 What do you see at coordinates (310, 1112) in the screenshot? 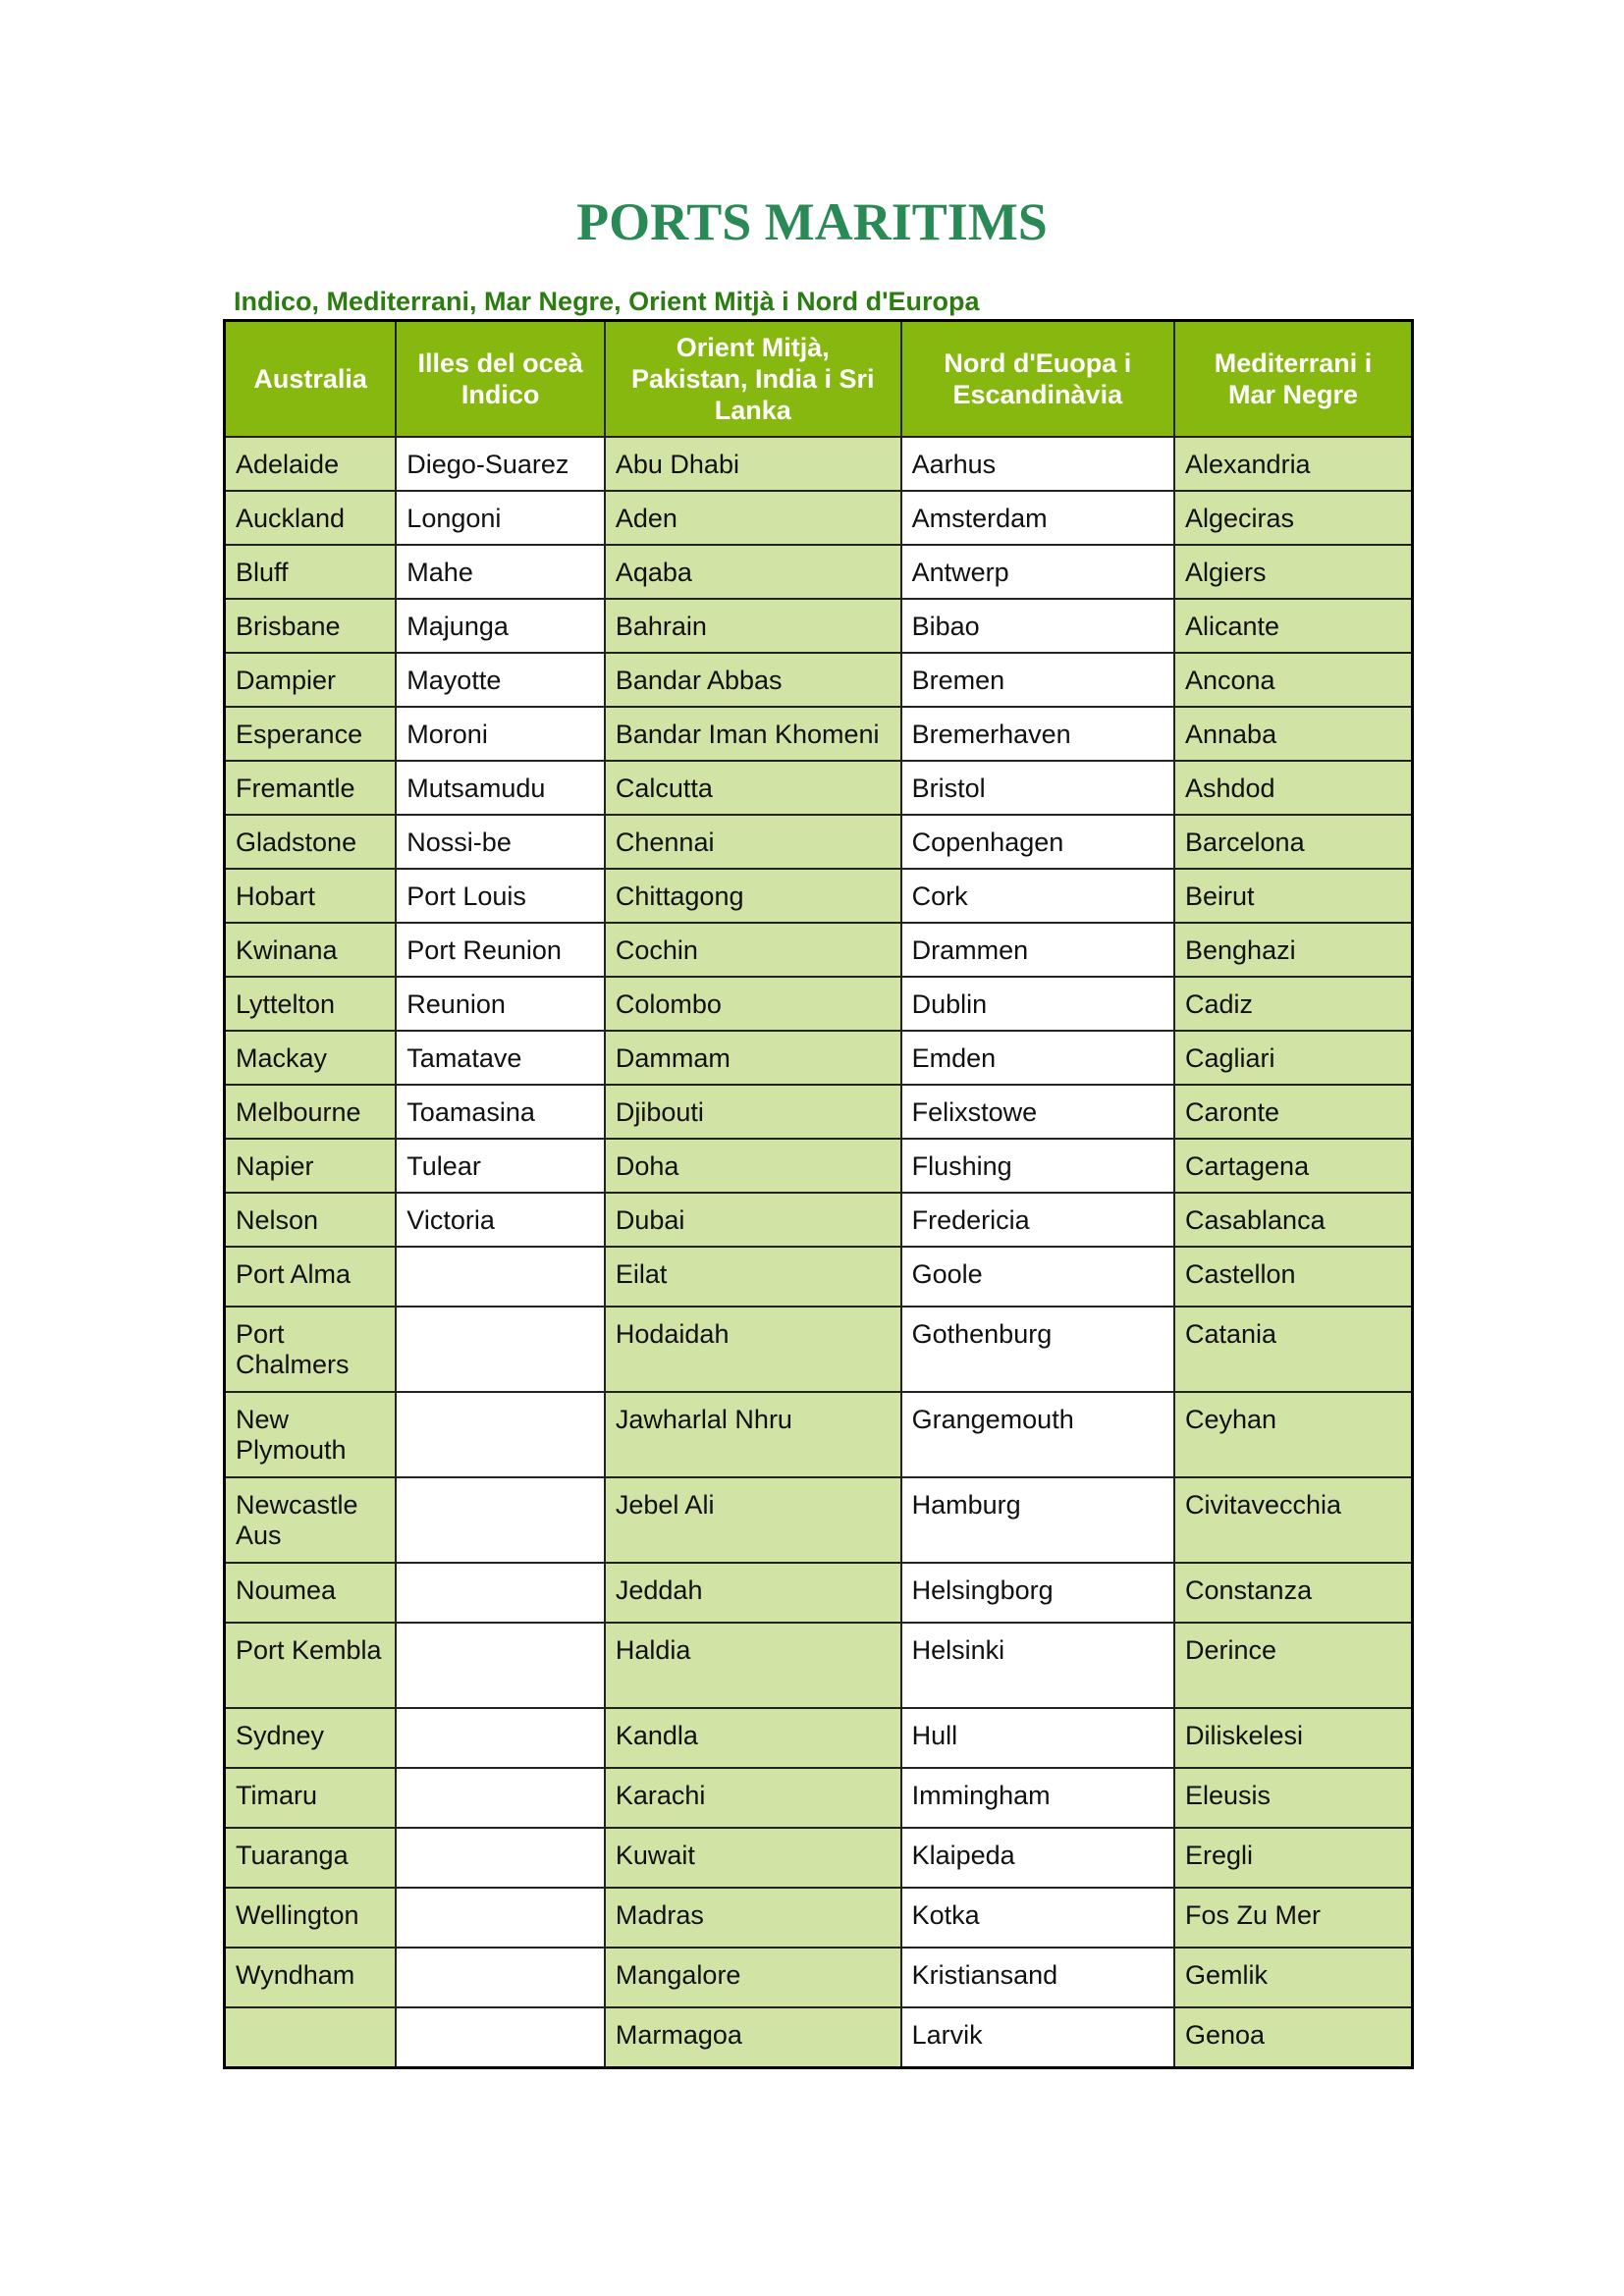
I see `table-cell: Melbourne` at bounding box center [310, 1112].